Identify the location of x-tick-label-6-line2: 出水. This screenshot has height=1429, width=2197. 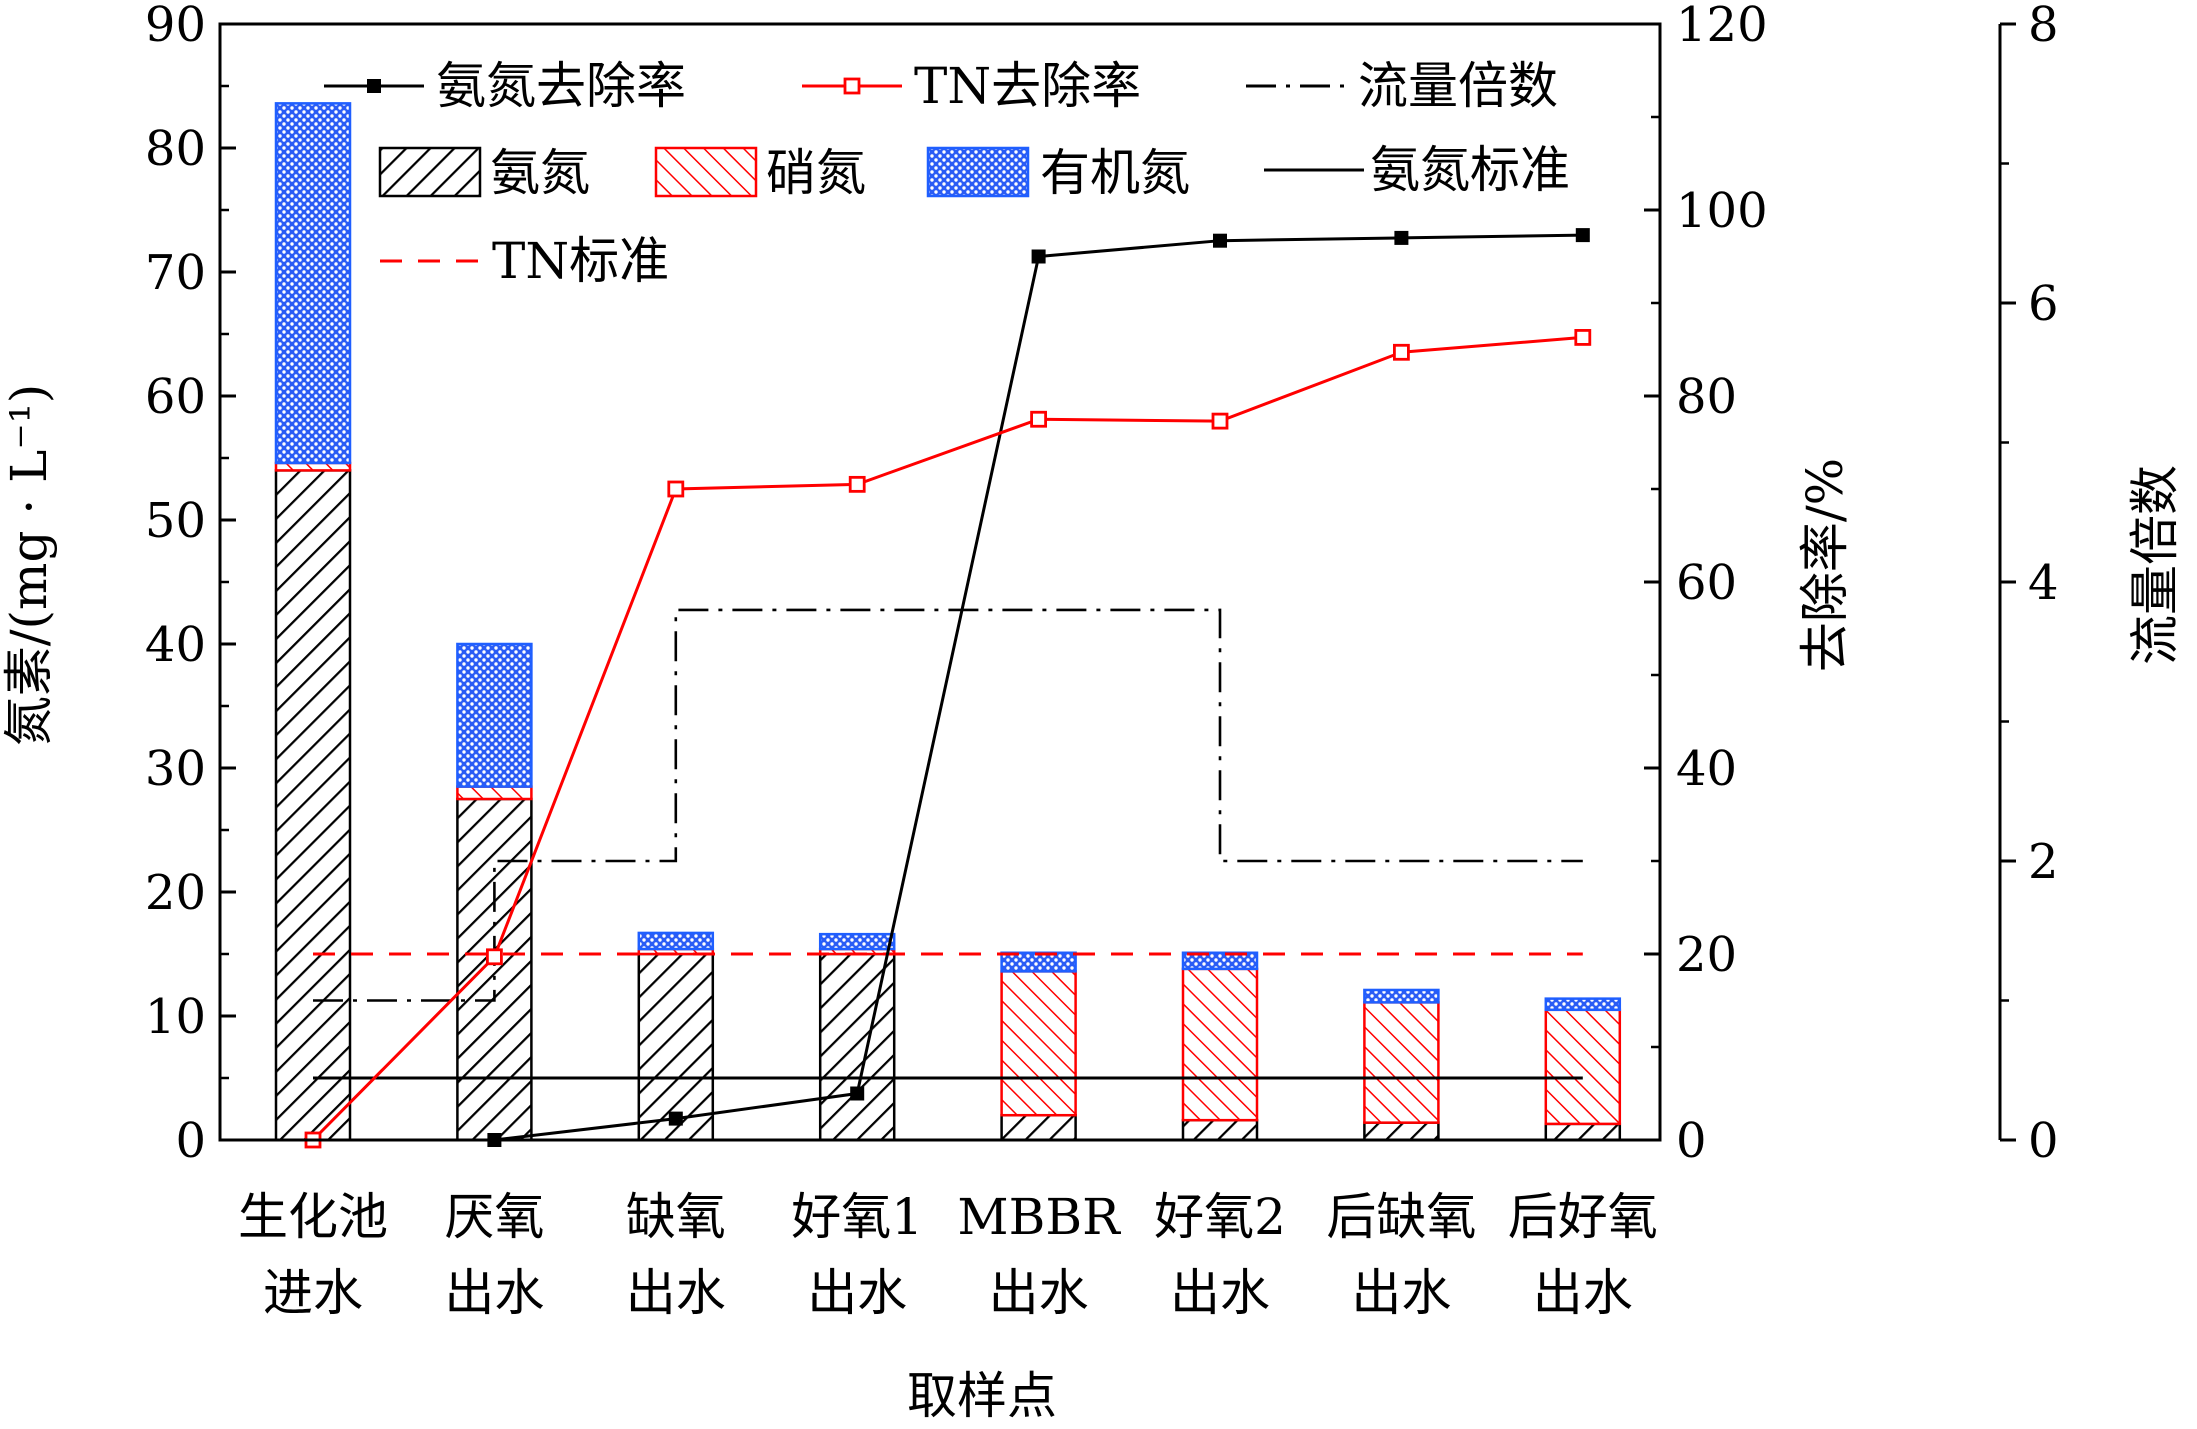
(1401, 1293).